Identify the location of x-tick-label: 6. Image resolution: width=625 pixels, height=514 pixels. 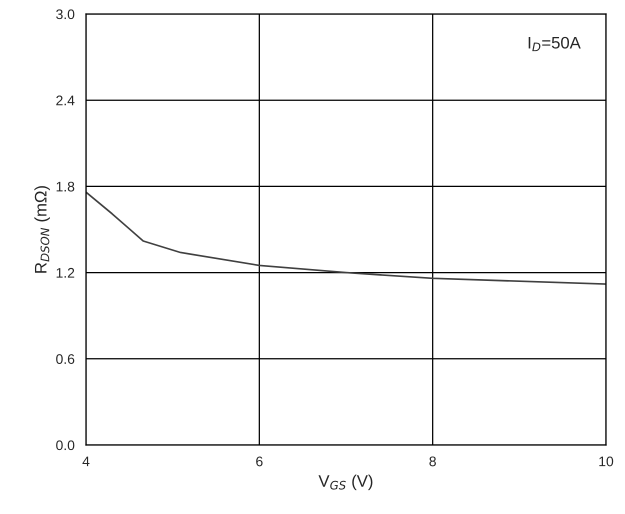
(259, 461).